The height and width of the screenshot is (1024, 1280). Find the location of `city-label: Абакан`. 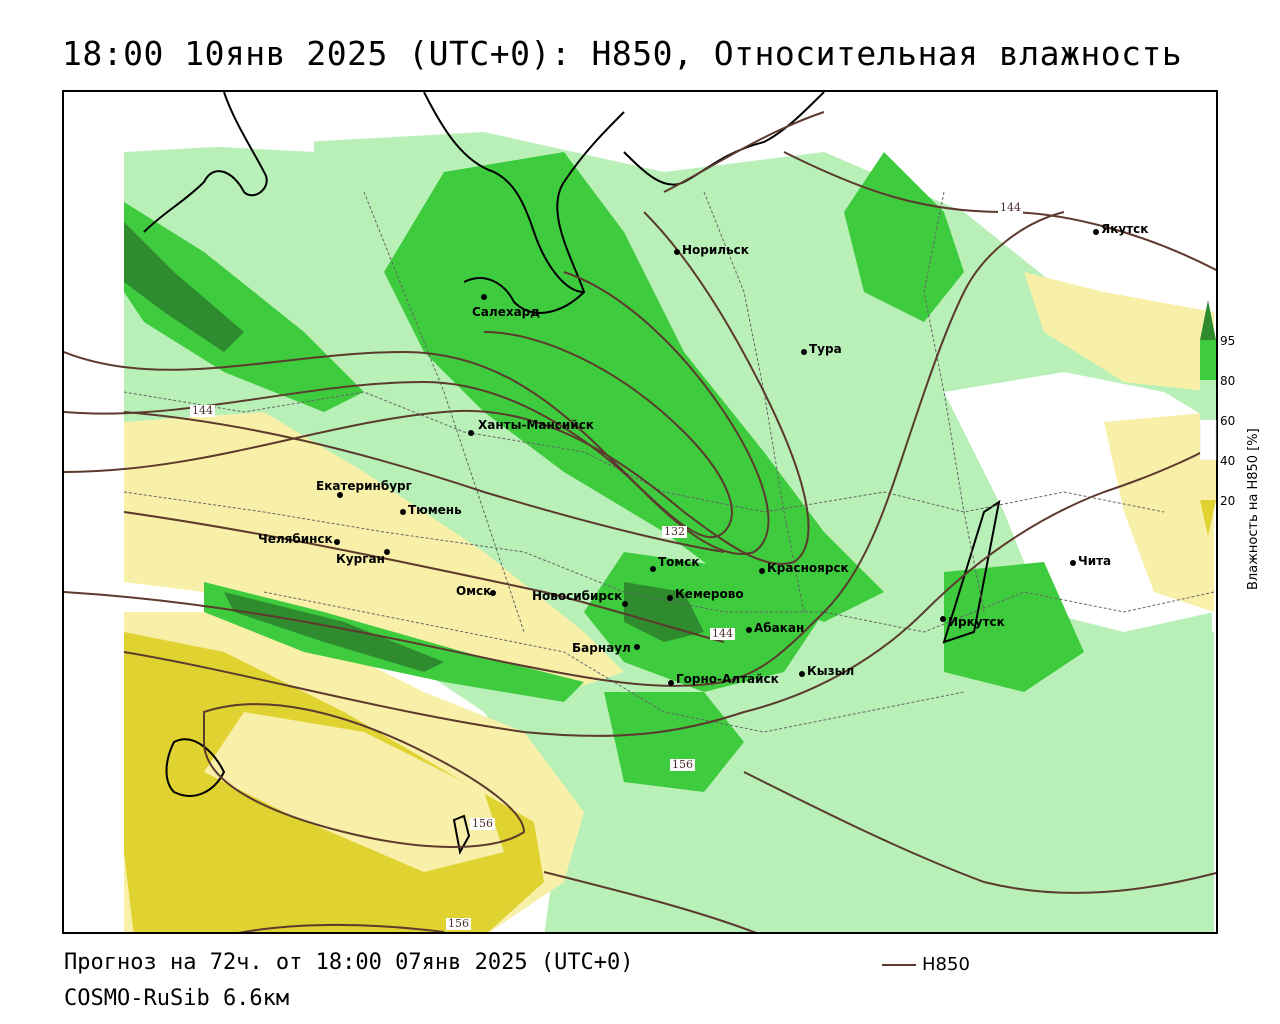

city-label: Абакан is located at coordinates (779, 628).